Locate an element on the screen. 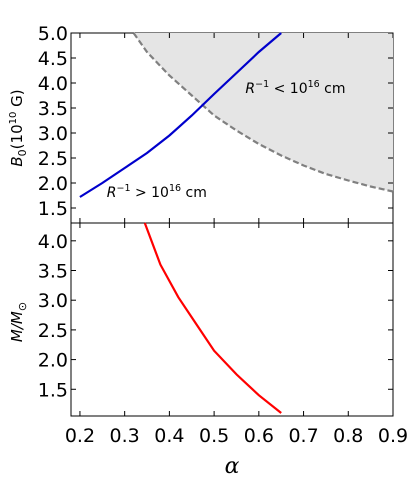  x-tick-label: 0.7 is located at coordinates (303, 436).